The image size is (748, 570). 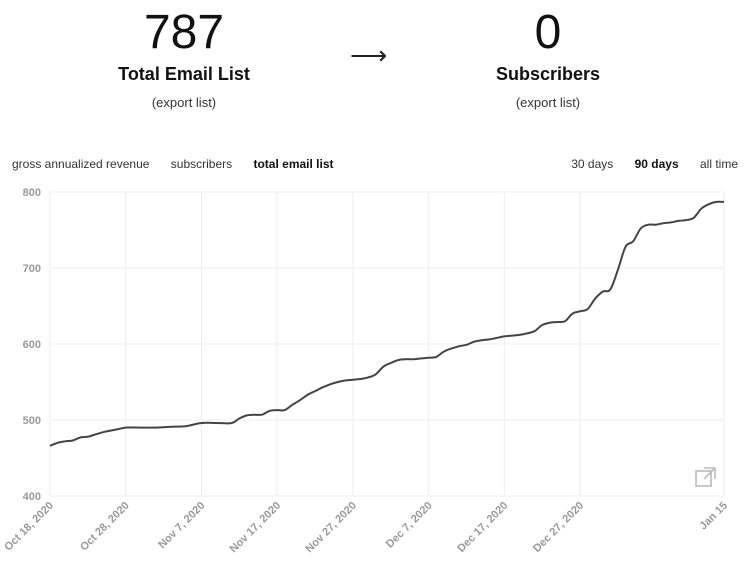 I want to click on tab-30-days: 30 days, so click(x=592, y=164).